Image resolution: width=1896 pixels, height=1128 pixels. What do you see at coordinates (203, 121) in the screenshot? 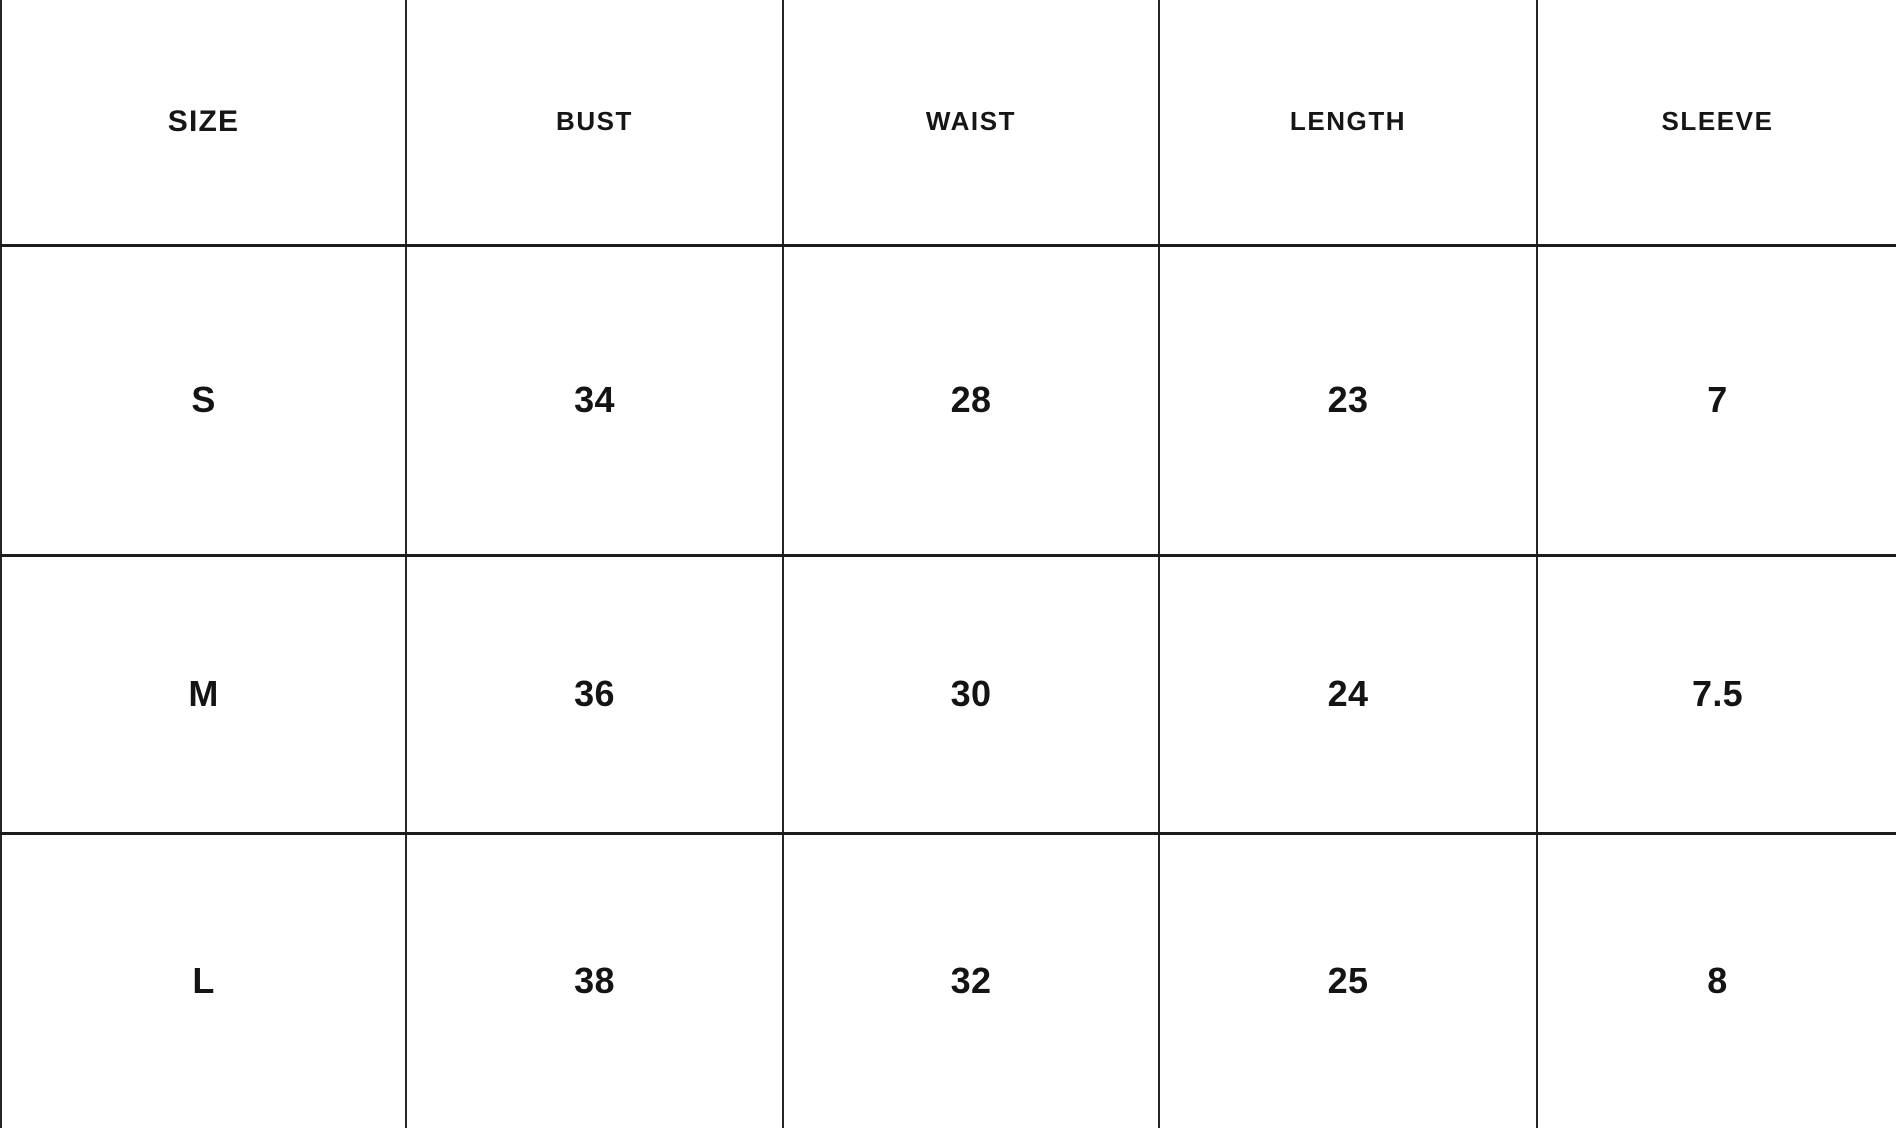
I see `column-header-size-label: SIZE` at bounding box center [203, 121].